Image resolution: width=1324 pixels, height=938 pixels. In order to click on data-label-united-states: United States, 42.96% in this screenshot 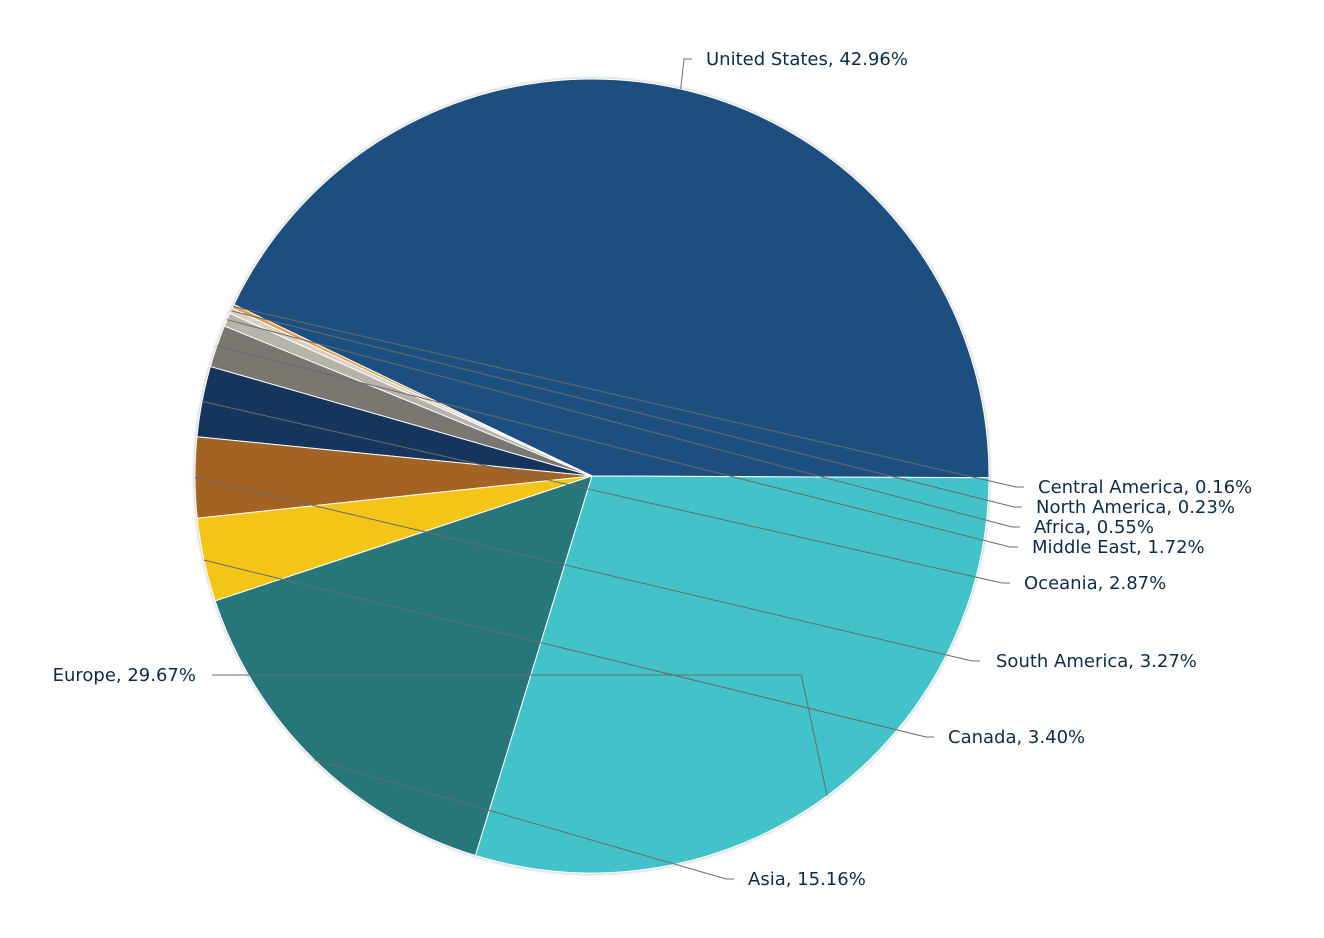, I will do `click(807, 59)`.